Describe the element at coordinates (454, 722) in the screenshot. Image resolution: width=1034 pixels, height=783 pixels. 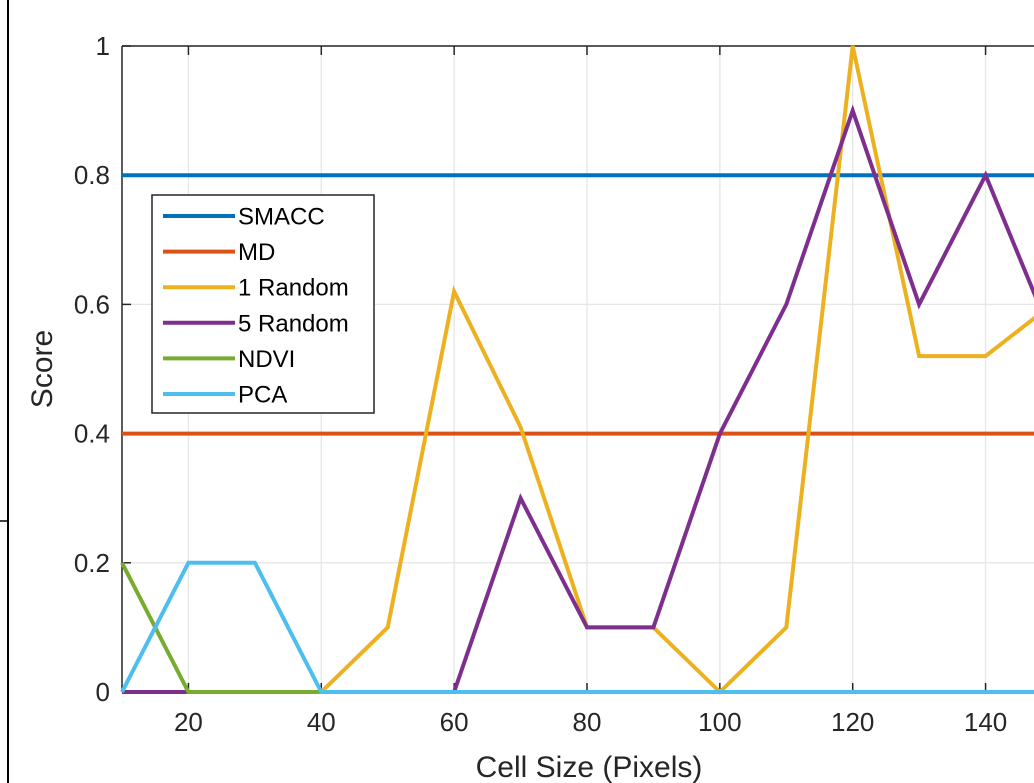
I see `x-tick-label: 60` at that location.